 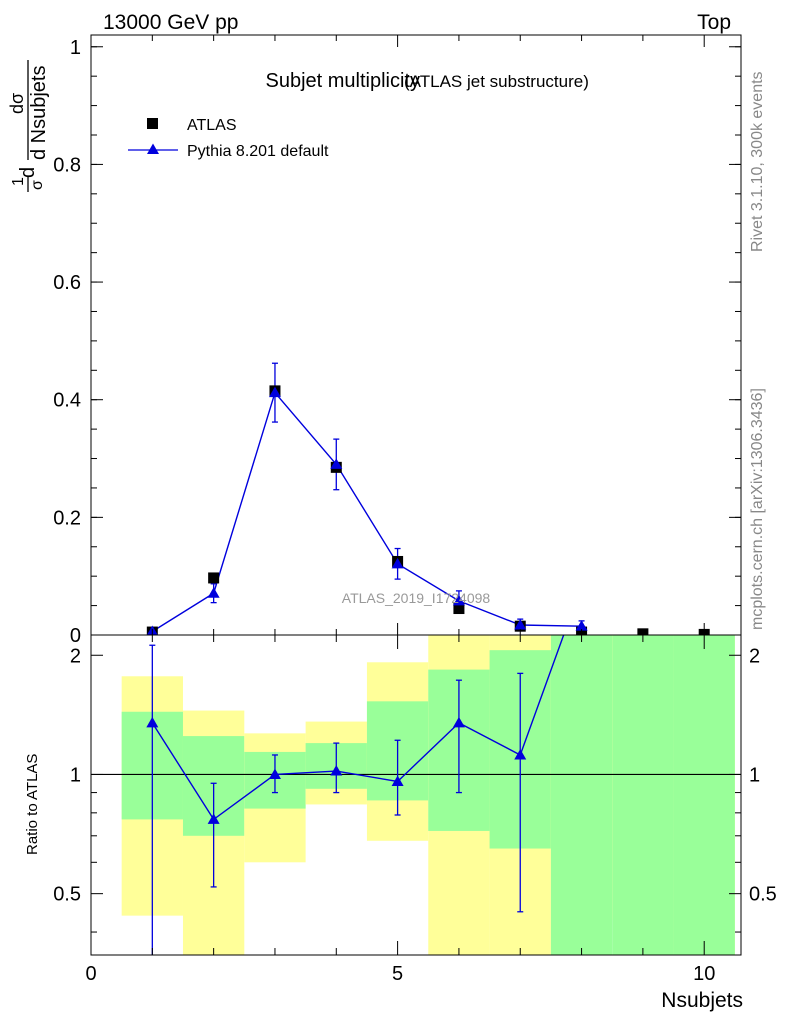 I want to click on chart-subtitle: (ATLAS jet substructure), so click(x=496, y=81).